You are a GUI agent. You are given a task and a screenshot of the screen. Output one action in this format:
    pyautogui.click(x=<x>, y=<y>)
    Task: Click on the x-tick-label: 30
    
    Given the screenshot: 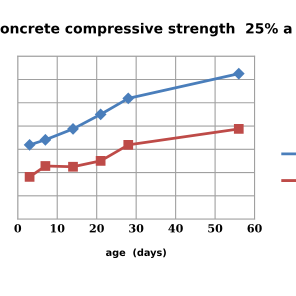 What is the action you would take?
    pyautogui.click(x=136, y=228)
    